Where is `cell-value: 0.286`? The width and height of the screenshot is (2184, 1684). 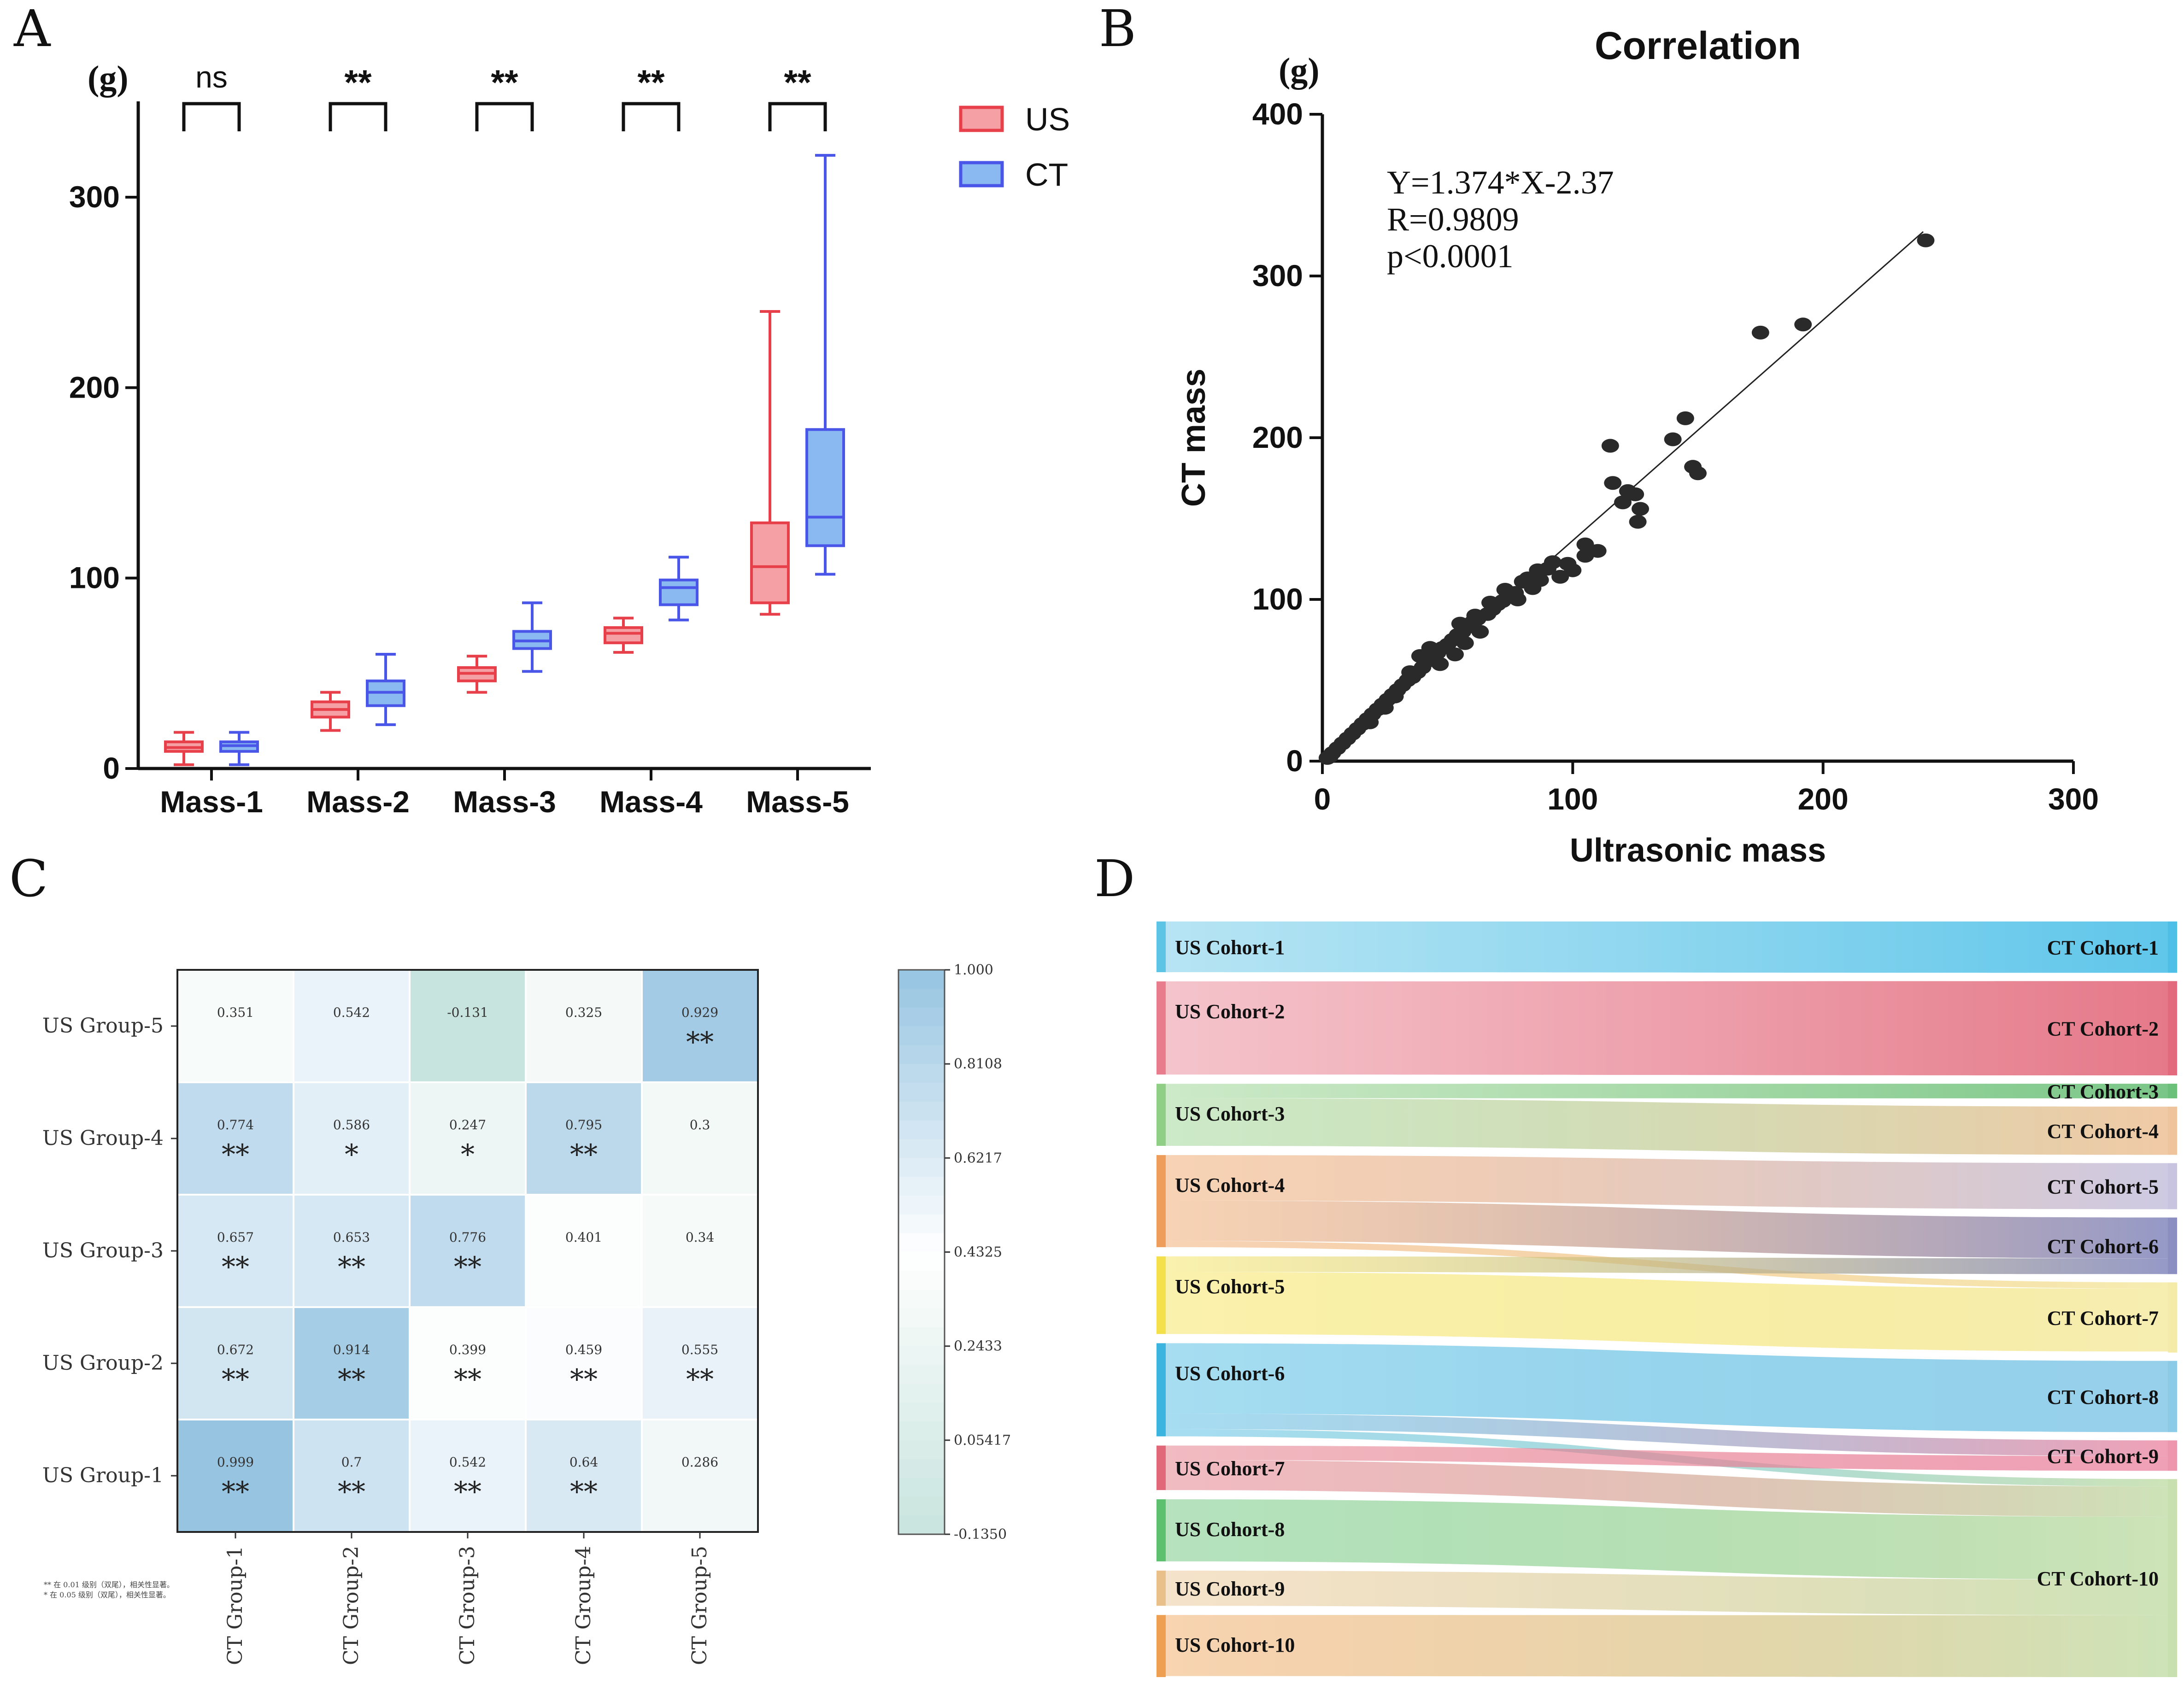 cell-value: 0.286 is located at coordinates (699, 1462).